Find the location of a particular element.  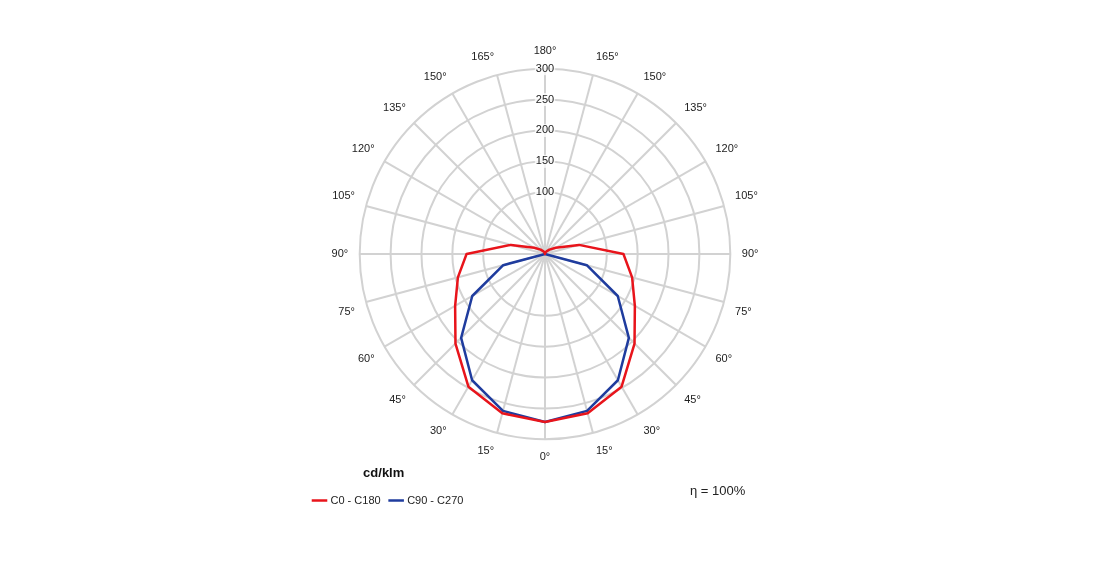

spoke-label: 0° is located at coordinates (545, 456).